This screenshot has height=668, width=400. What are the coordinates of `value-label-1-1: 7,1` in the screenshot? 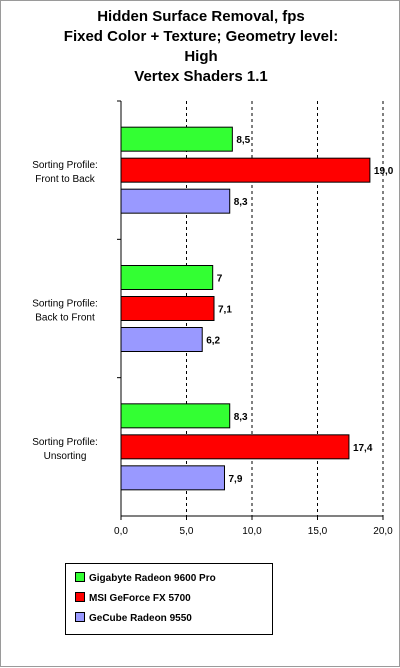 It's located at (225, 310).